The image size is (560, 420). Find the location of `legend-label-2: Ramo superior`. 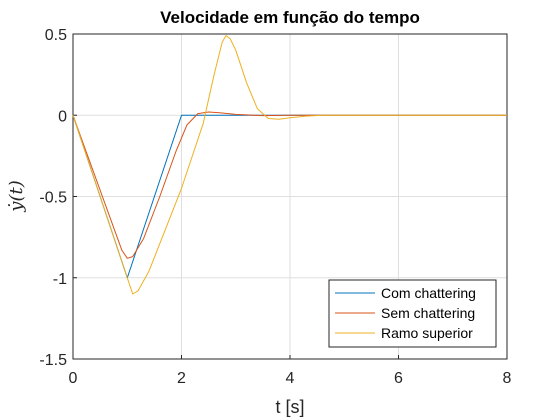

legend-label-2: Ramo superior is located at coordinates (427, 333).